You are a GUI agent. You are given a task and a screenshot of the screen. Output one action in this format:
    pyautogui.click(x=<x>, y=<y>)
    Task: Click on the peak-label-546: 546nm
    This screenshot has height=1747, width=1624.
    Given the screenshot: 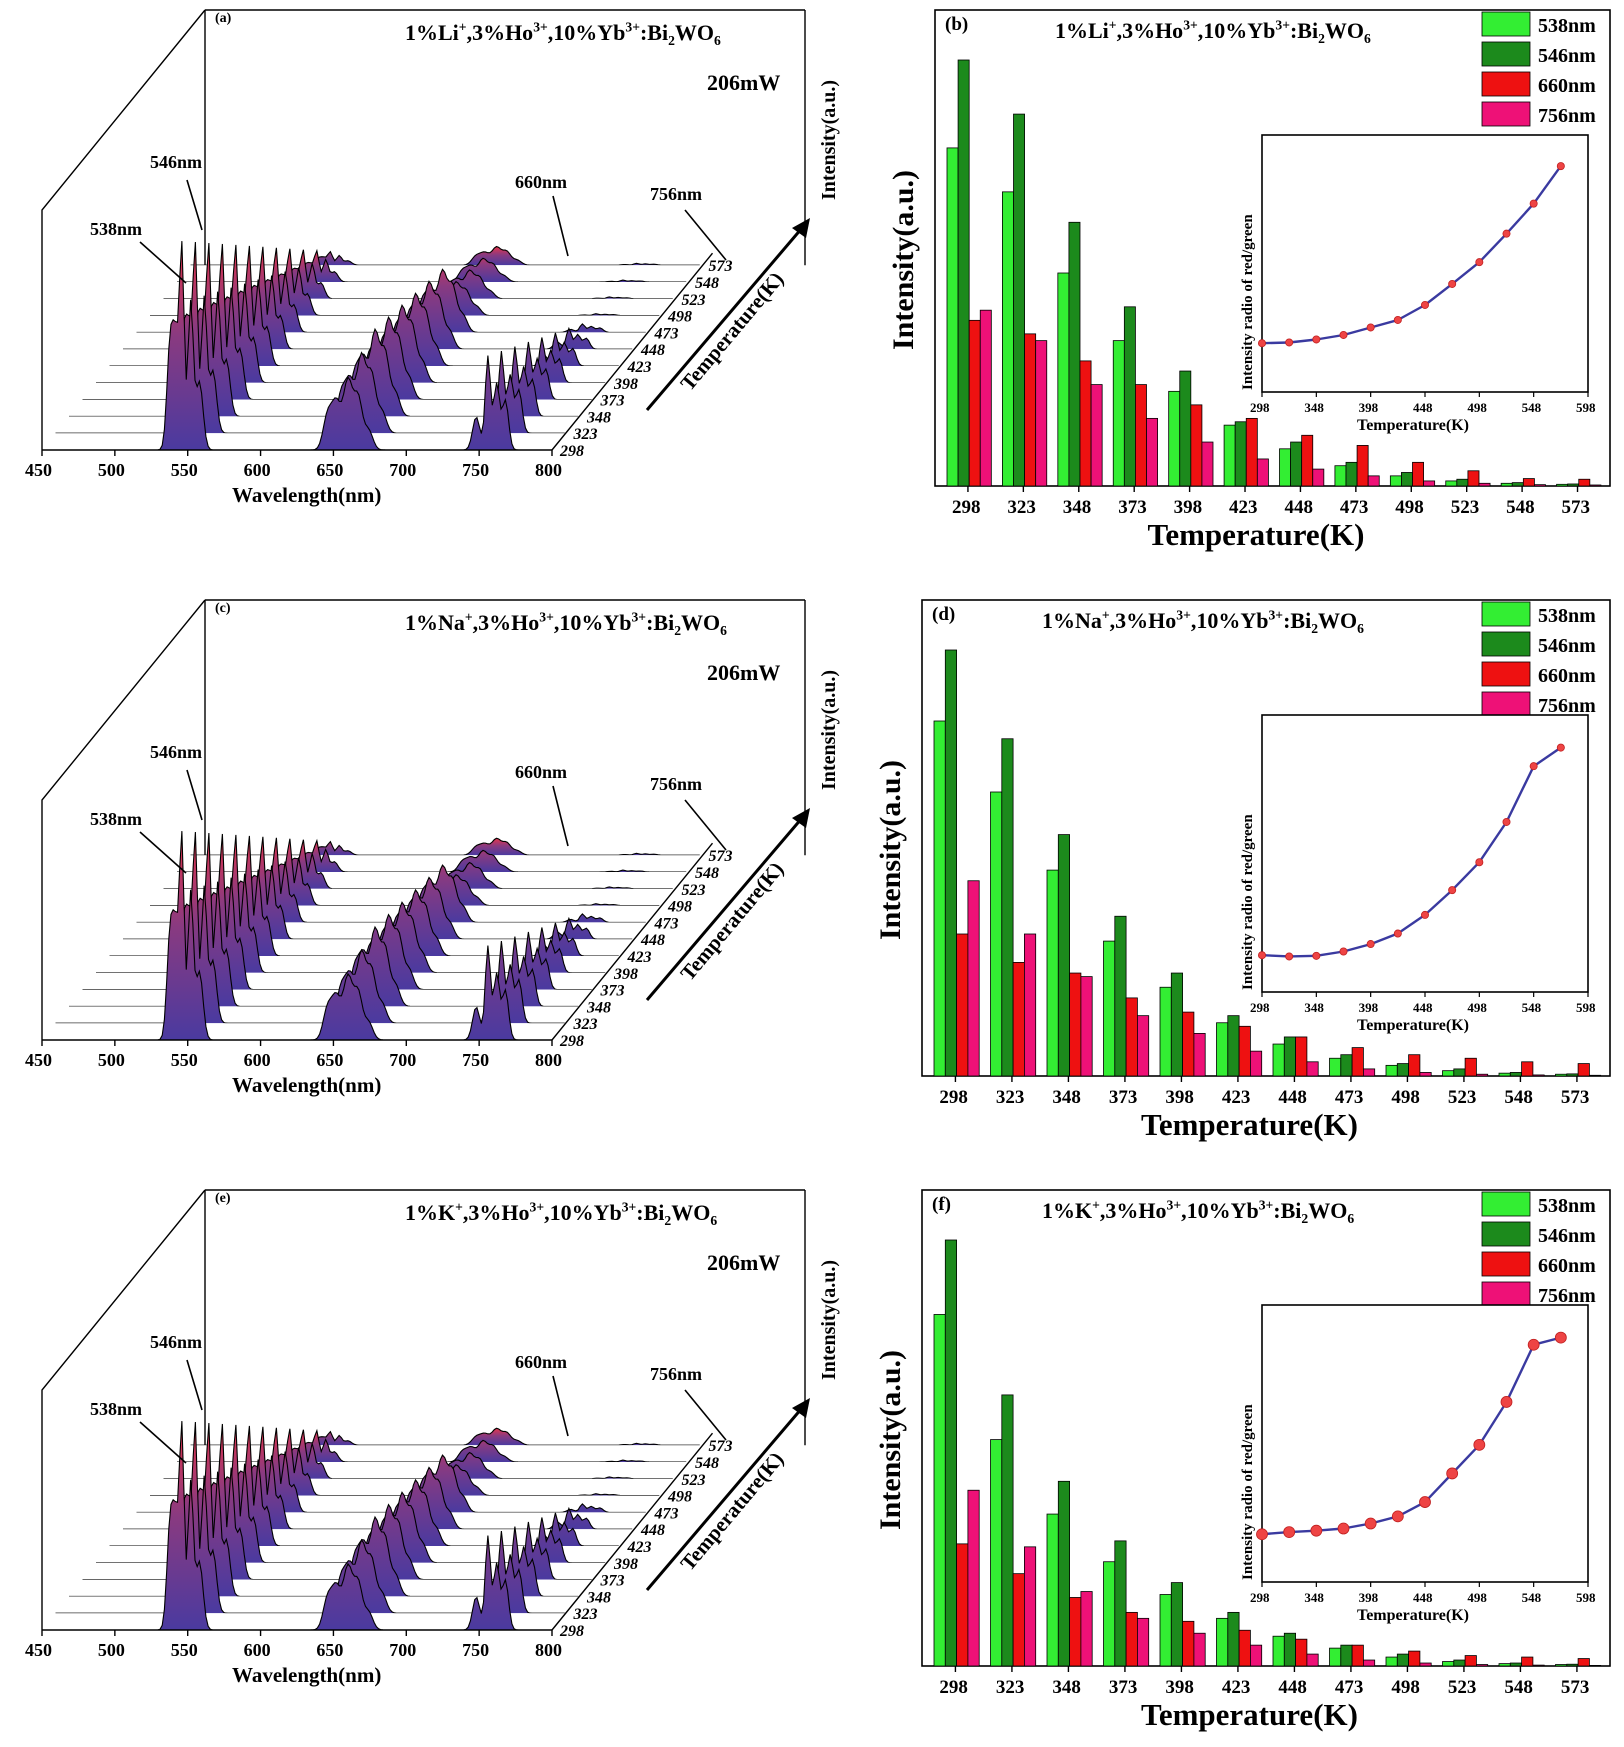 What is the action you would take?
    pyautogui.click(x=176, y=162)
    